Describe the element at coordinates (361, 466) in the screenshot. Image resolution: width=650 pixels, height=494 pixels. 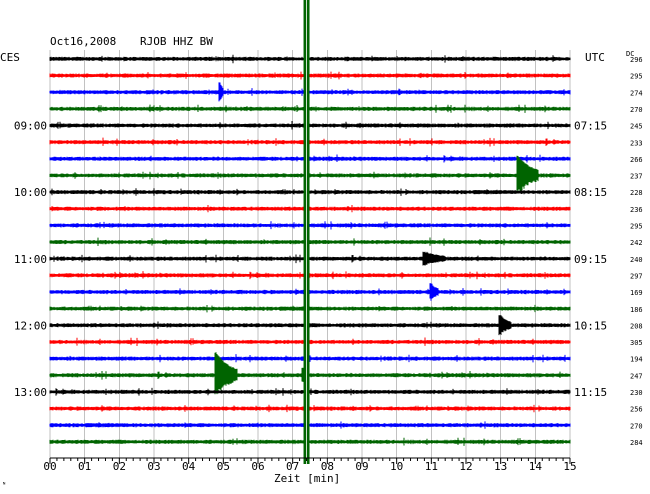
I see `x-tick-label: 09` at that location.